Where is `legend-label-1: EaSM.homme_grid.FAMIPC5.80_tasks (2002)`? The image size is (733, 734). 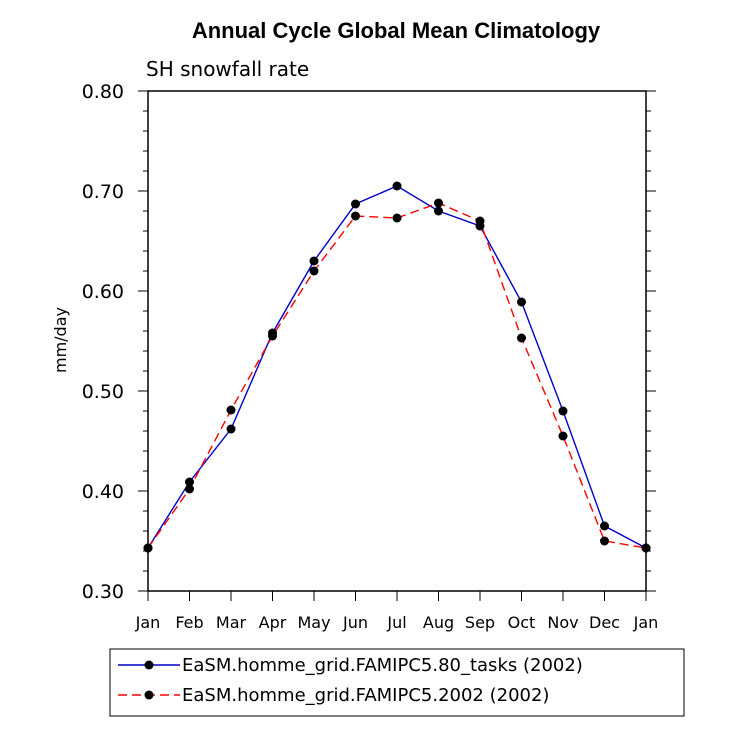
legend-label-1: EaSM.homme_grid.FAMIPC5.80_tasks (2002) is located at coordinates (382, 665).